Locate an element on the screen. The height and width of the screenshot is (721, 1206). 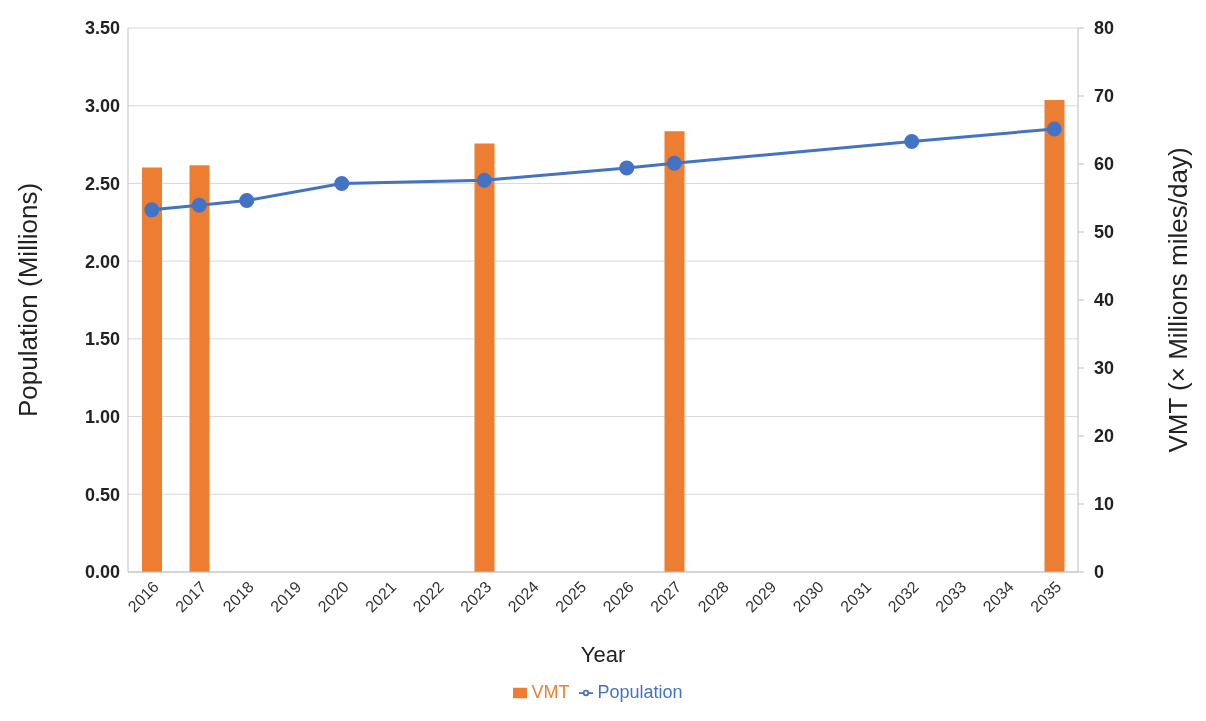
y-tick-label: 1.00 is located at coordinates (102, 416).